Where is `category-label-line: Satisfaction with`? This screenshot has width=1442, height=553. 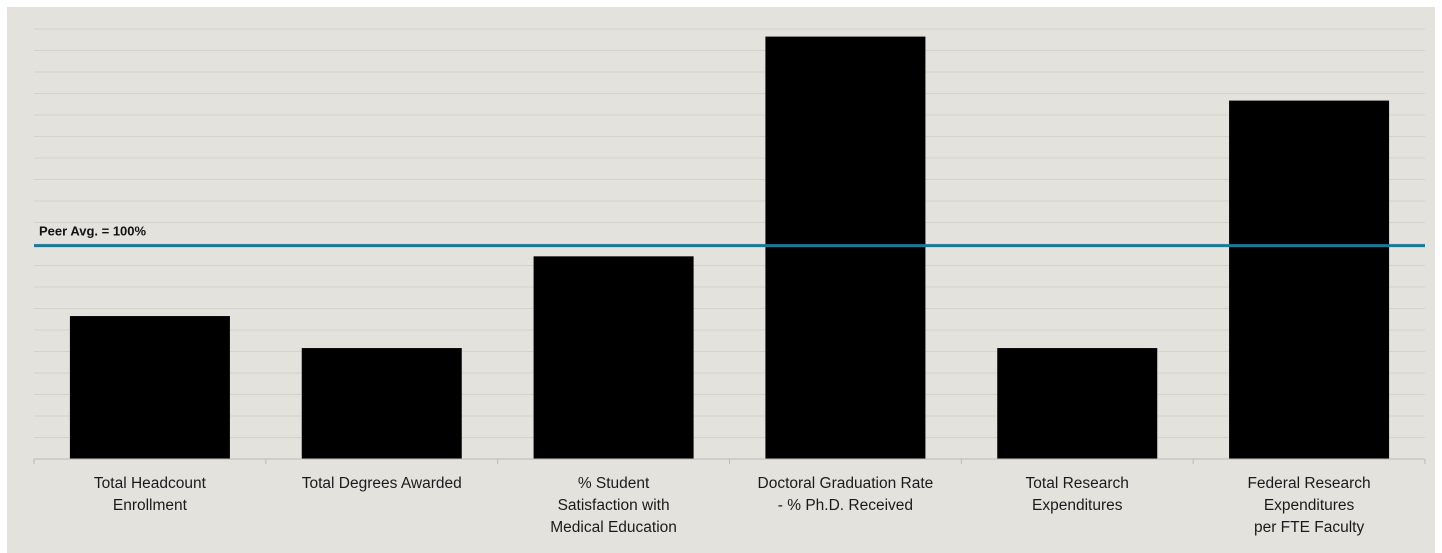 category-label-line: Satisfaction with is located at coordinates (614, 505).